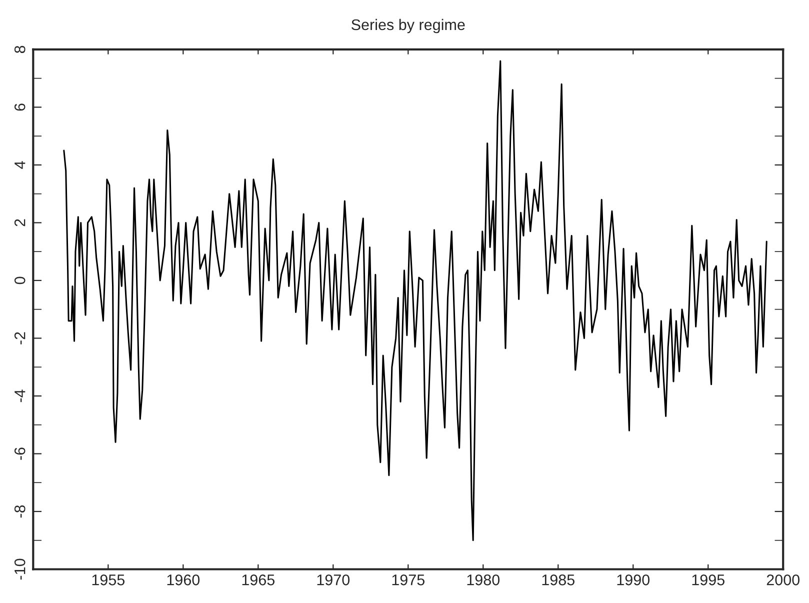 This screenshot has height=603, width=809. Describe the element at coordinates (20, 511) in the screenshot. I see `y-tick-label: -8` at that location.